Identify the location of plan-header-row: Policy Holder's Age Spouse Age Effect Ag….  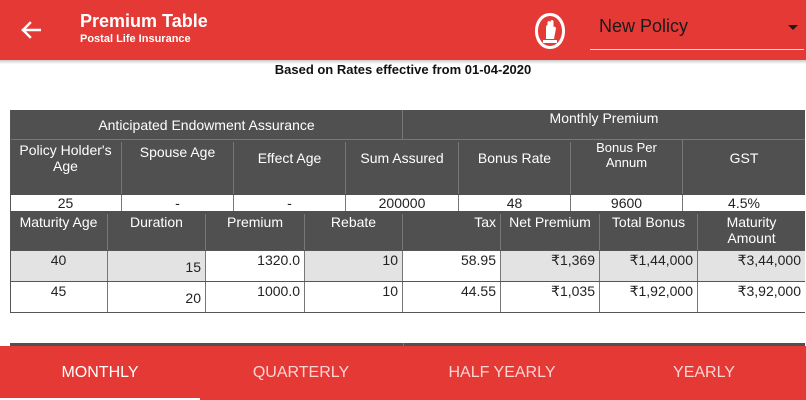
(407, 167).